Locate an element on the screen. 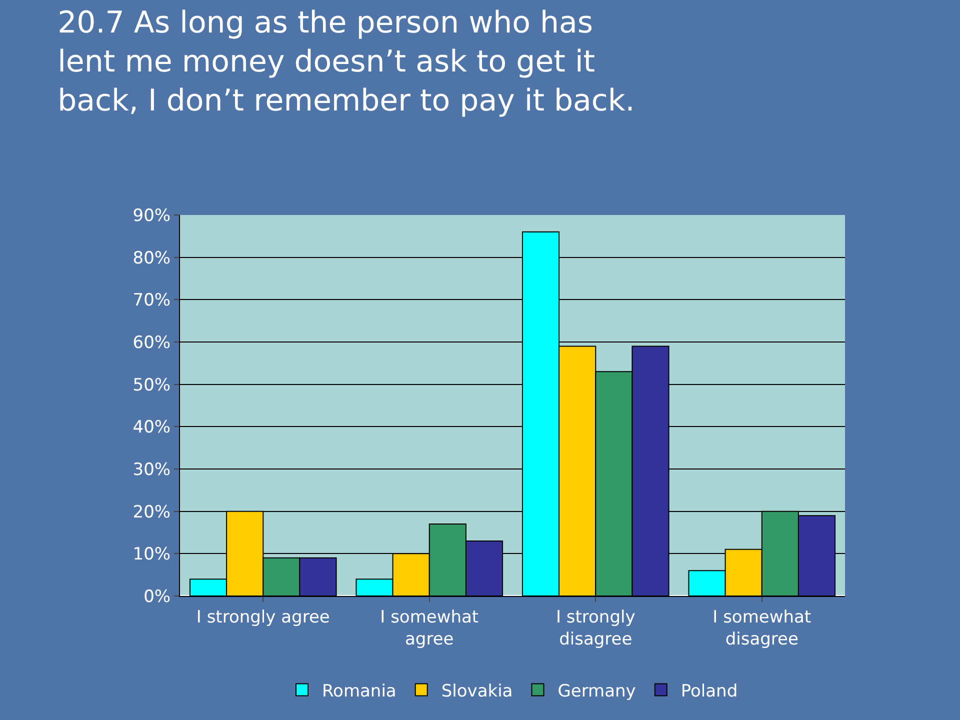 The width and height of the screenshot is (960, 720). x-tick-label: I somewhat disagree is located at coordinates (762, 628).